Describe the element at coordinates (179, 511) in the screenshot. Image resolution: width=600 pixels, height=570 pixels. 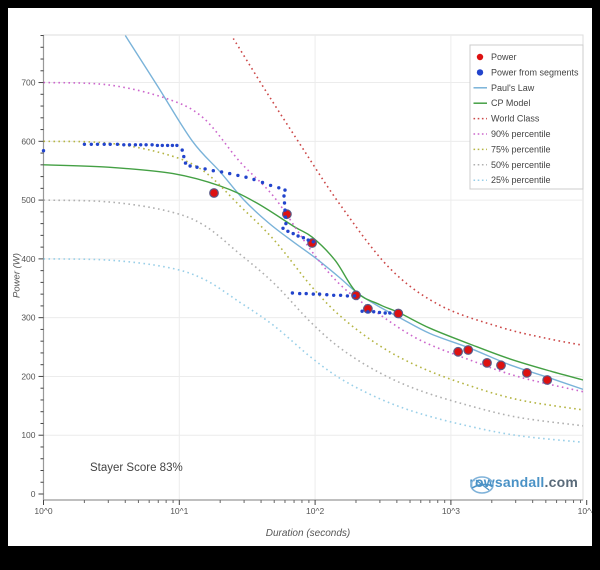
I see `x-tick-label: 10^1` at that location.